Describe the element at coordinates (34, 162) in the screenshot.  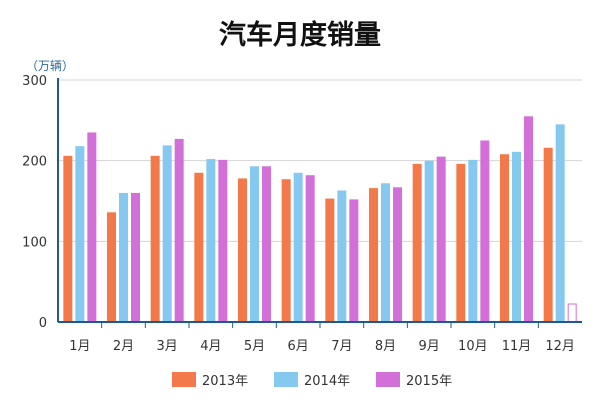
I see `y-tick-label: 200` at that location.